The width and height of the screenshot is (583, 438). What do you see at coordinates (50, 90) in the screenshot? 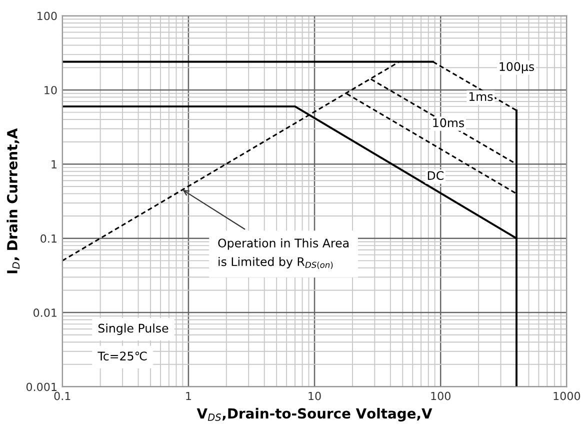
I see `y-tick-label: 10` at bounding box center [50, 90].